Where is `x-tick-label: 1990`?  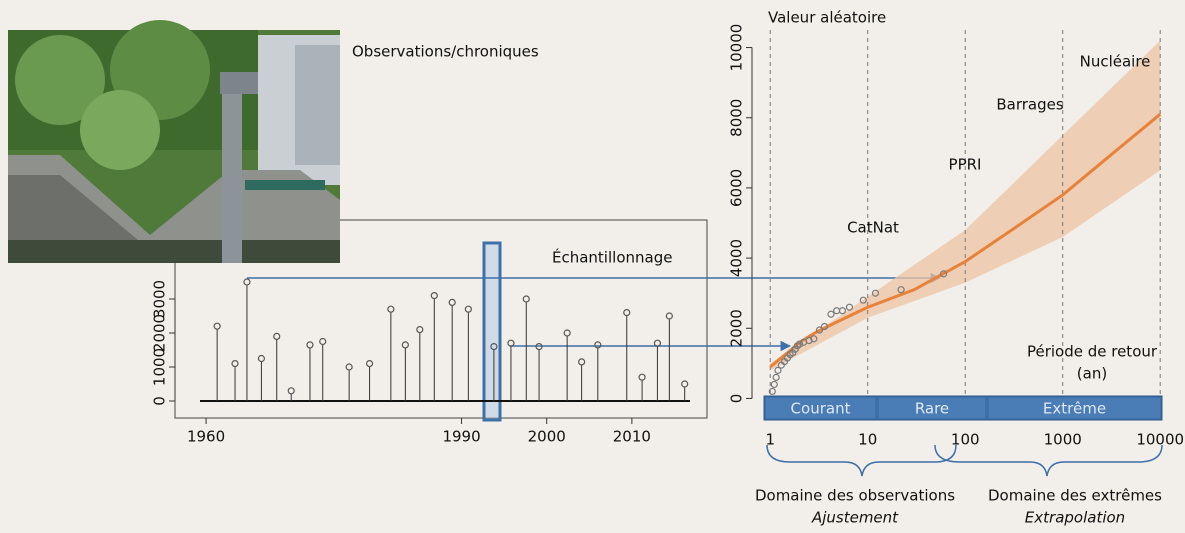
x-tick-label: 1990 is located at coordinates (461, 437).